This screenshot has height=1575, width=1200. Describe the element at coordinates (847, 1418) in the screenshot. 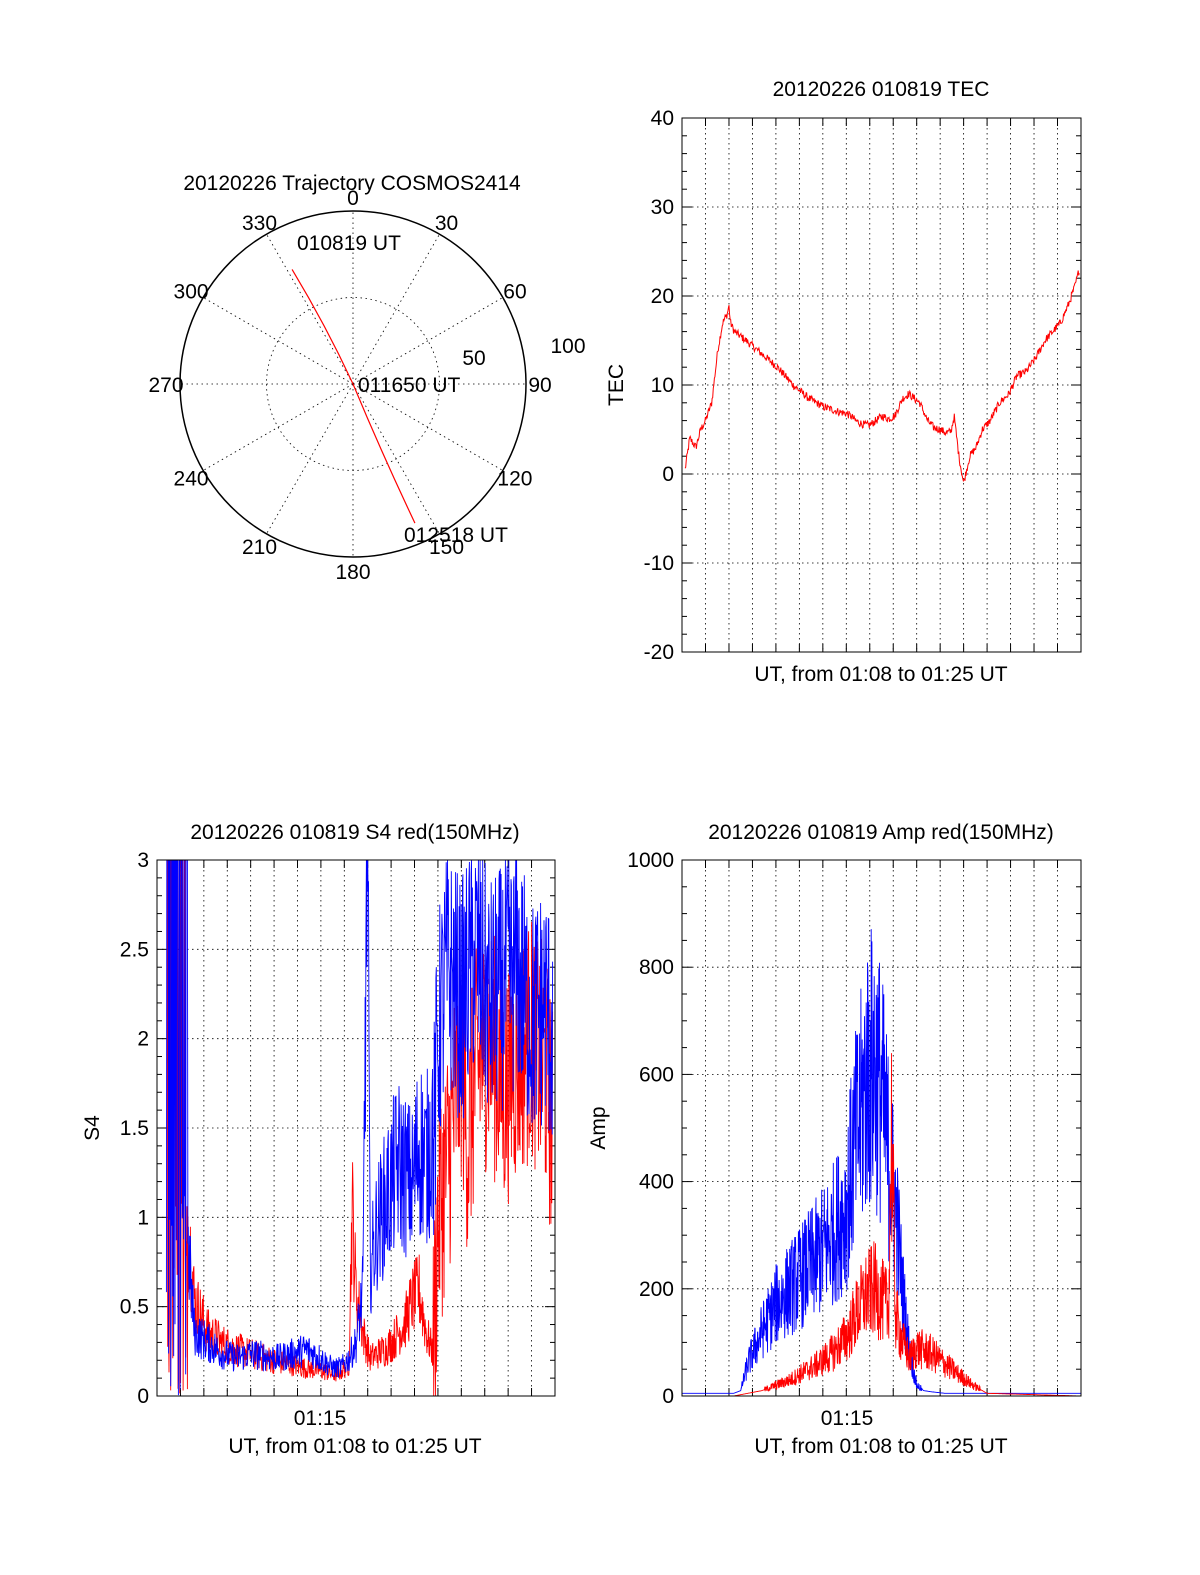

I see `amp-x-tick-label: 01:15` at that location.